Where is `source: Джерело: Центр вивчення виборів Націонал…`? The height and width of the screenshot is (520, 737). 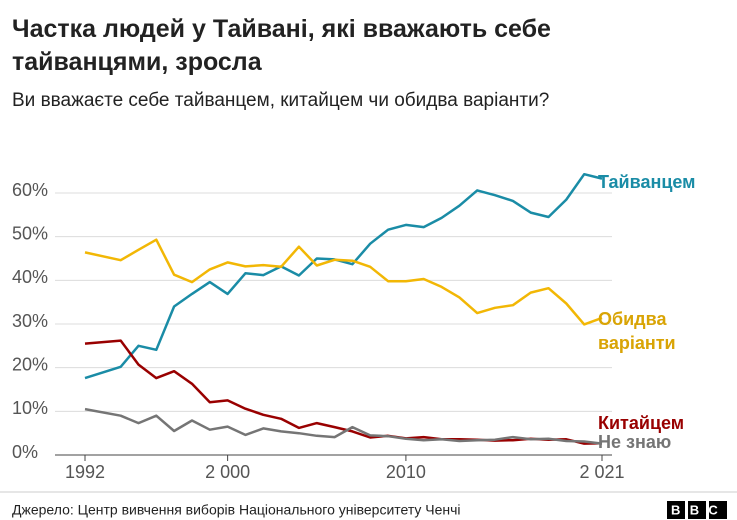 source: Джерело: Центр вивчення виборів Націонал… is located at coordinates (236, 510).